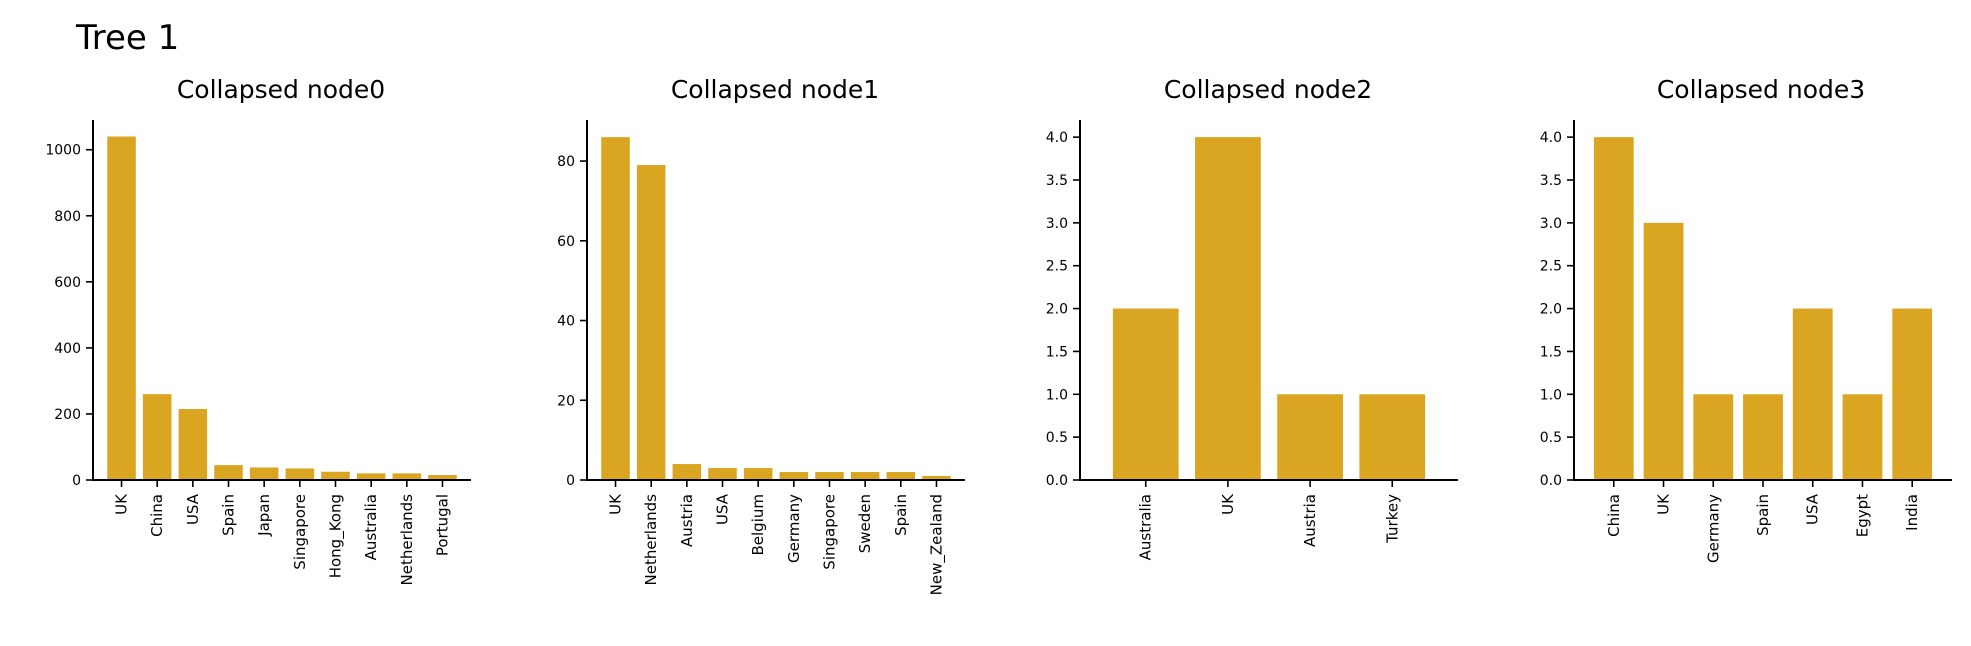 Image resolution: width=1971 pixels, height=646 pixels. Describe the element at coordinates (335, 536) in the screenshot. I see `x-tick-label: Hong_Kong` at that location.